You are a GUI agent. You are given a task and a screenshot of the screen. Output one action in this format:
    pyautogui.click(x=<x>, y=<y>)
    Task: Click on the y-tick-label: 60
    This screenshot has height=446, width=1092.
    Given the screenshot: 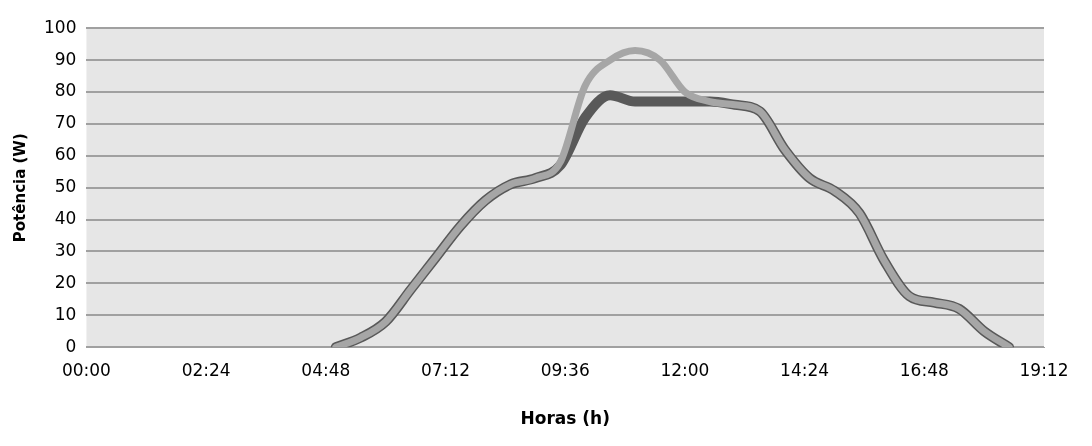 What is the action you would take?
    pyautogui.click(x=65, y=154)
    